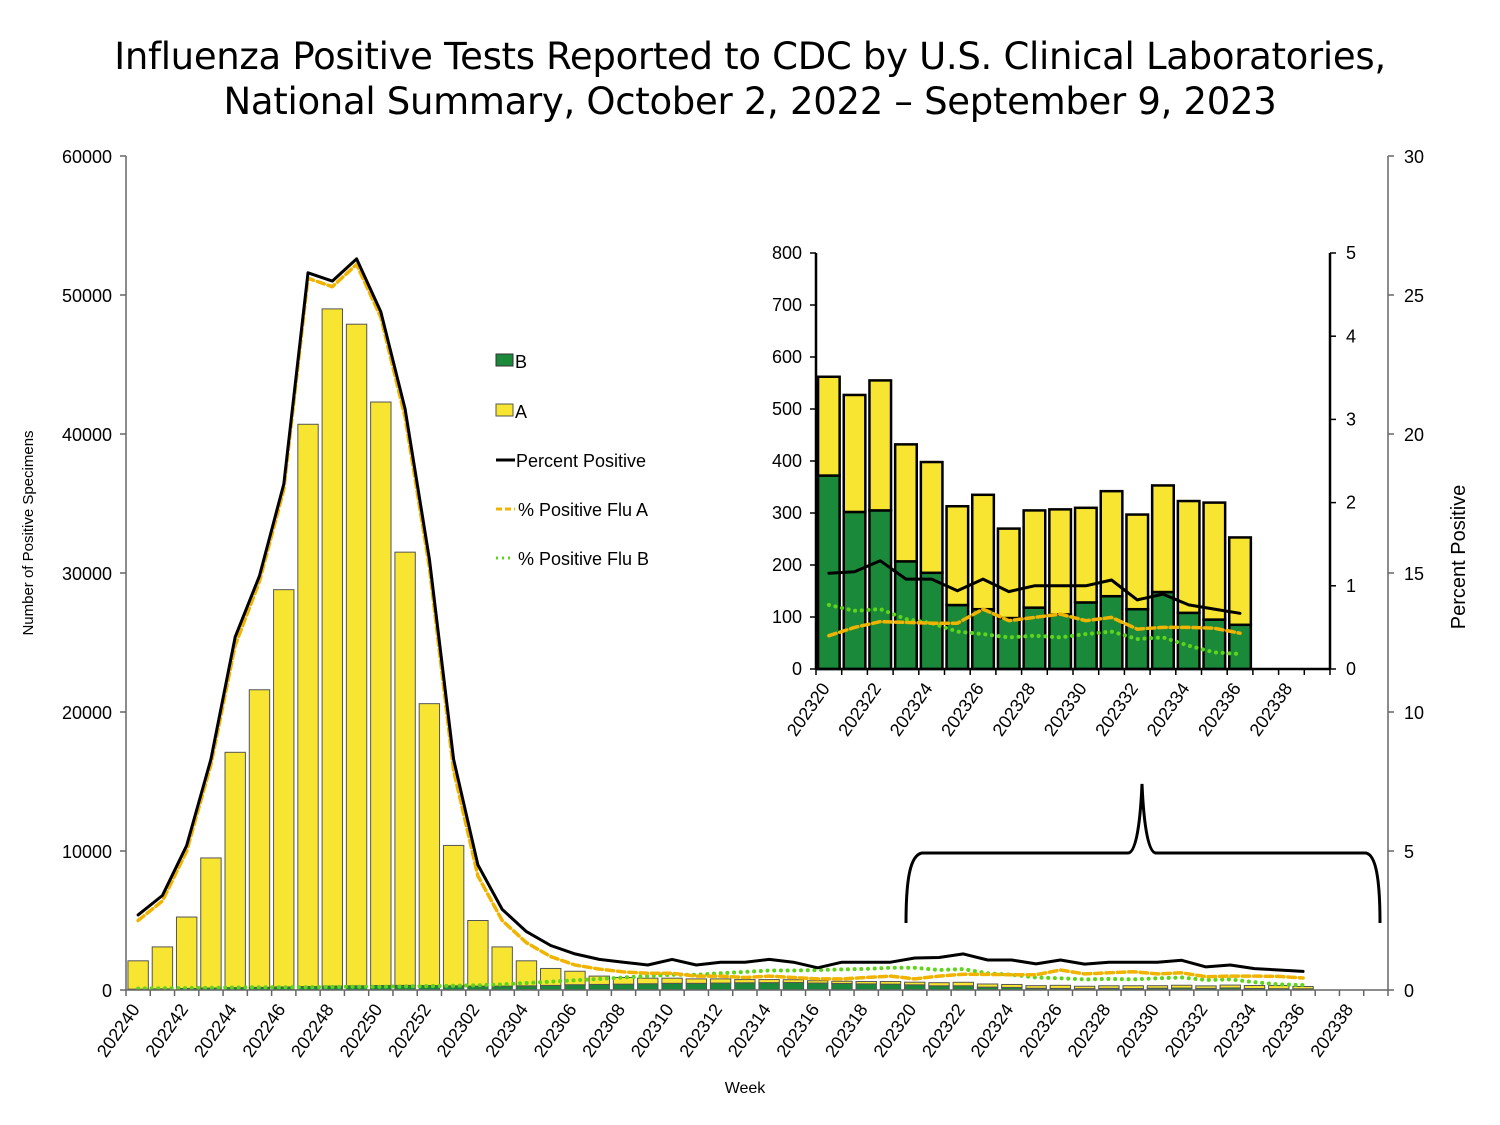  Describe the element at coordinates (504, 360) in the screenshot. I see `legend-swatch-b` at that location.